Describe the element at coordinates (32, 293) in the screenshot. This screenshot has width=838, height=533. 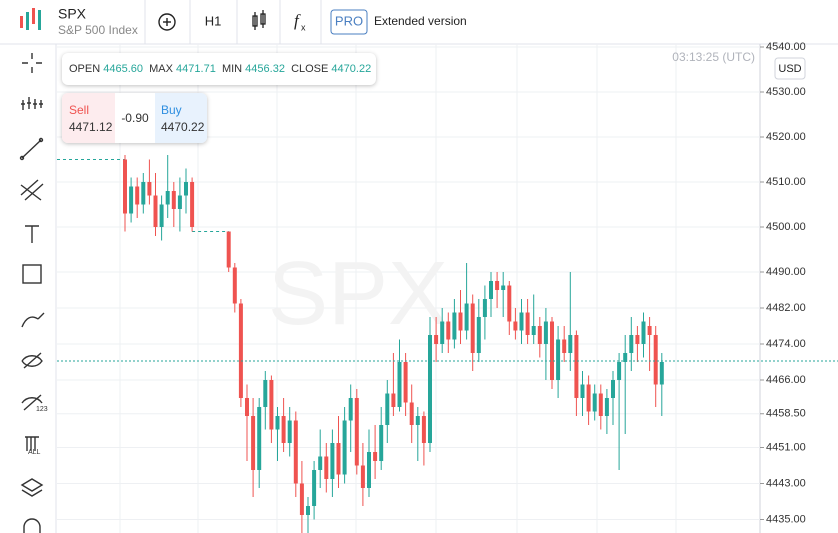
I see `toolbar` at that location.